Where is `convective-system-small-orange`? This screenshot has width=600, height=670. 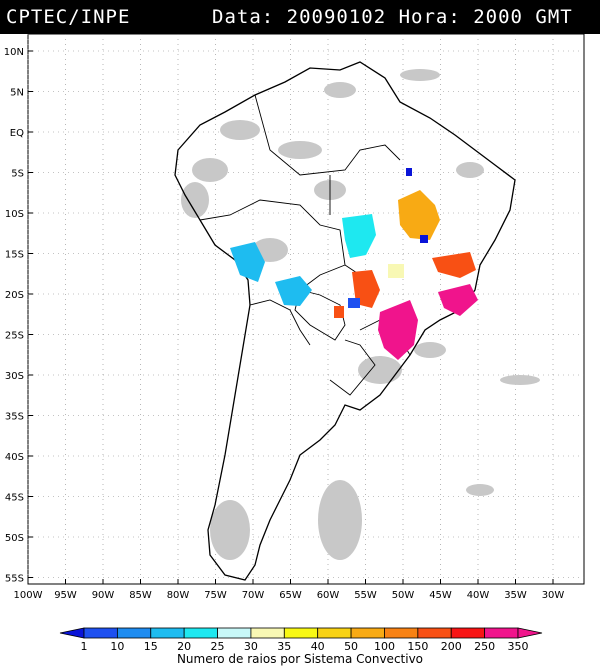
convective-system-small-orange is located at coordinates (339, 312).